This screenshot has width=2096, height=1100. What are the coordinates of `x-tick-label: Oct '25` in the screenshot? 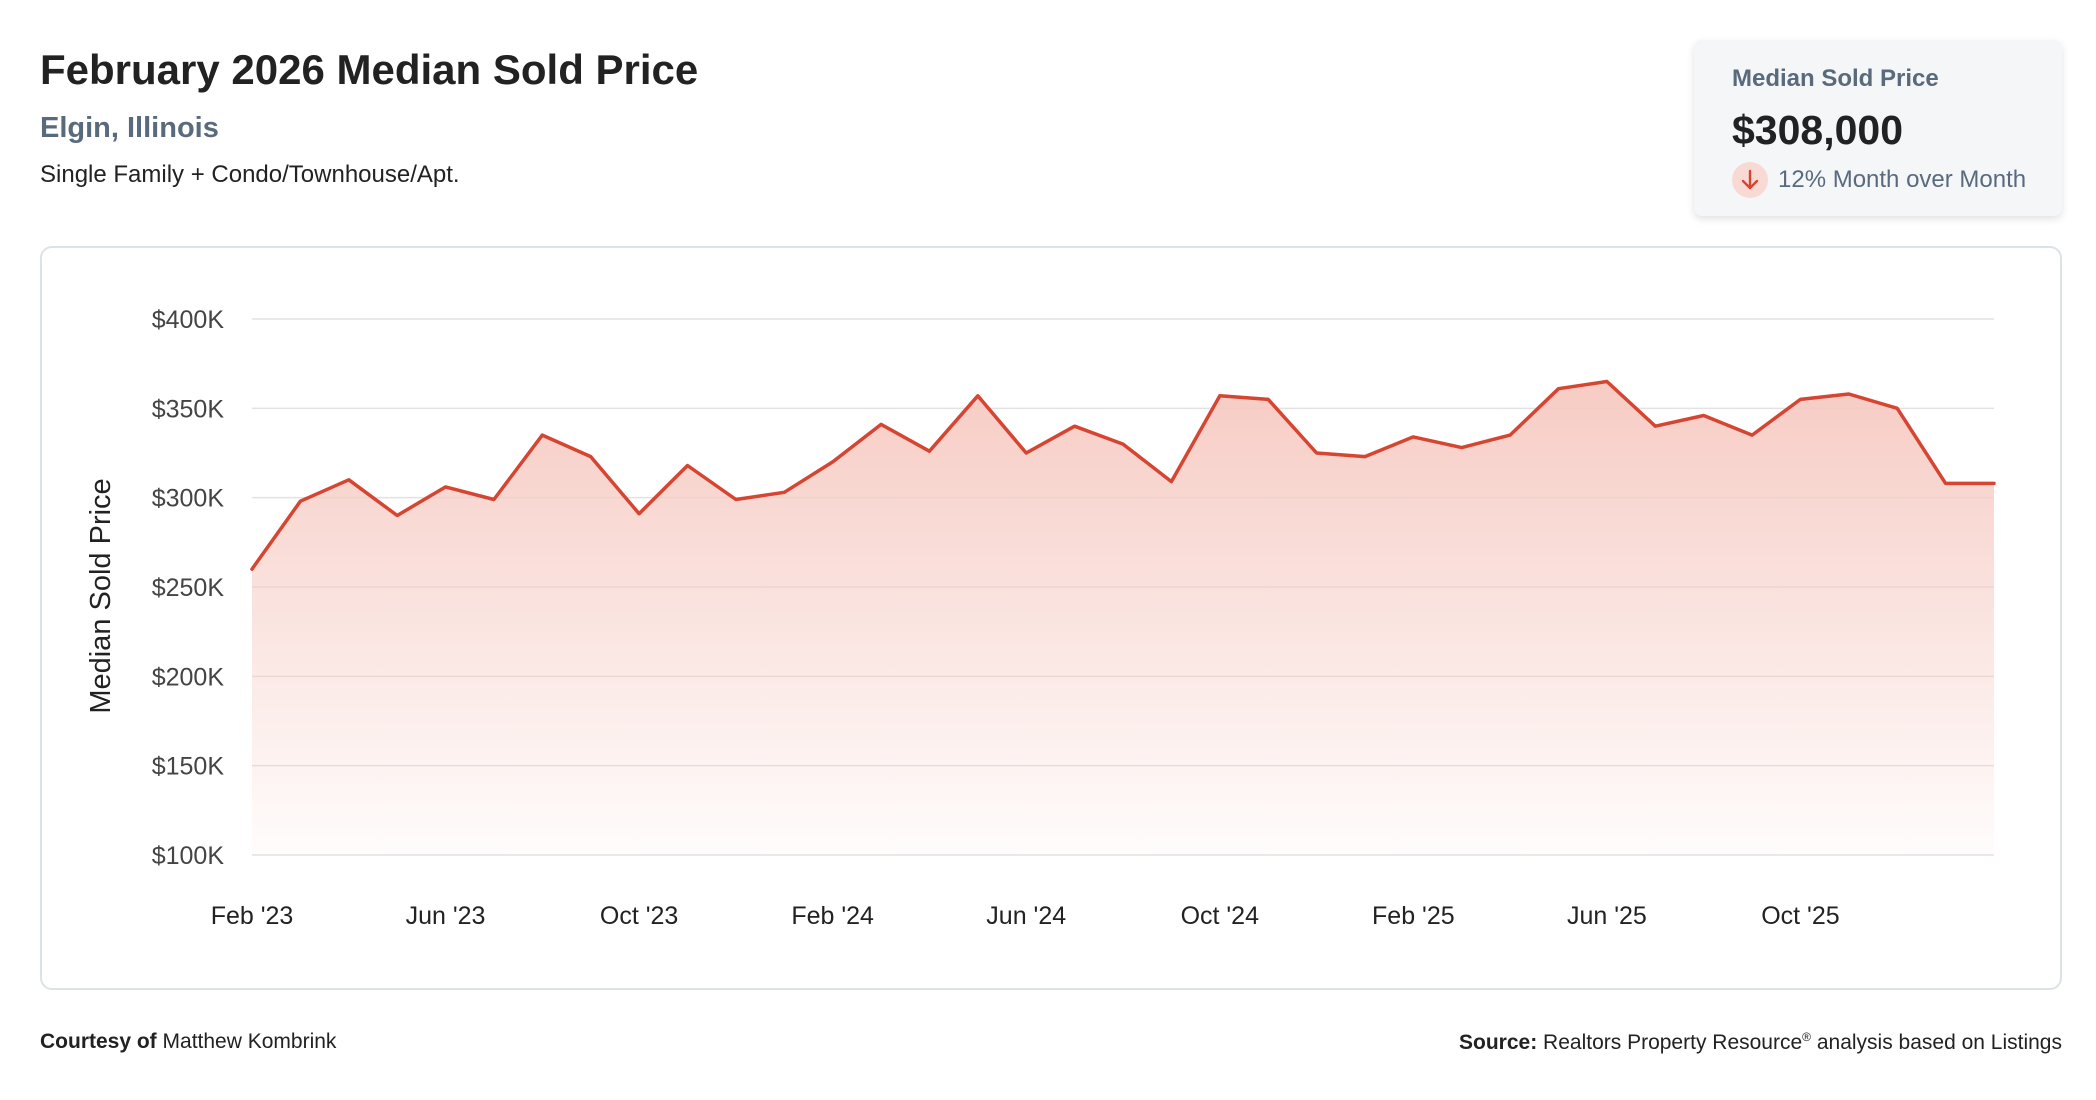 It's located at (1800, 916).